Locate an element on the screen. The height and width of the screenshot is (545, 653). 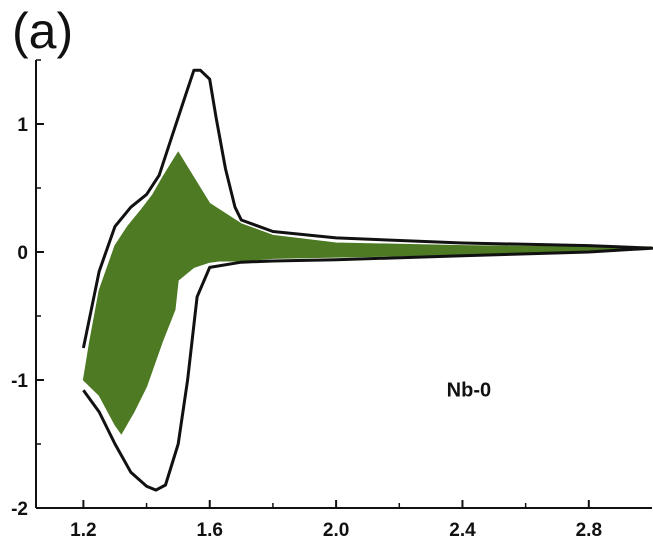
y-tick-label-0: 1 is located at coordinates (22, 125).